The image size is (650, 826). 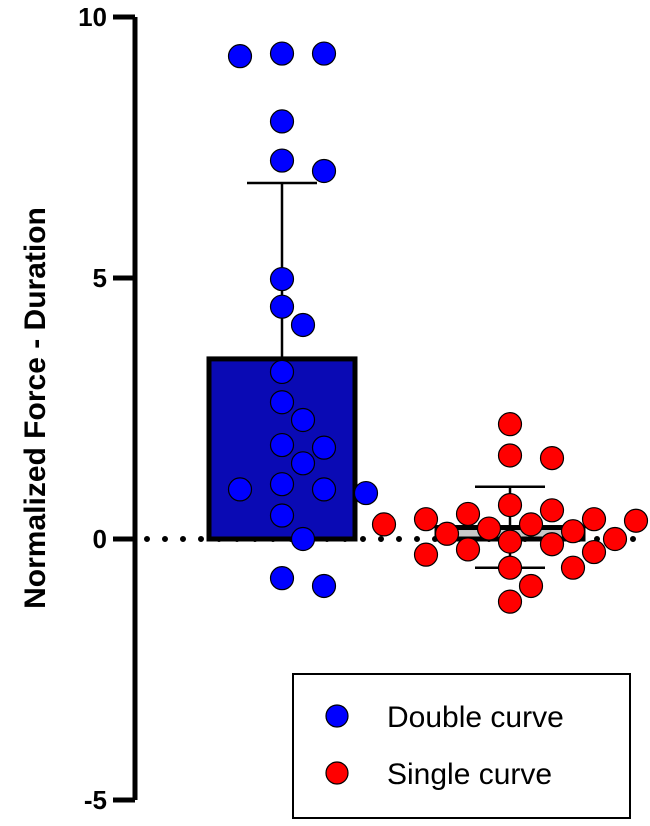 I want to click on legend-label-double-curve: Double curve, so click(x=475, y=717).